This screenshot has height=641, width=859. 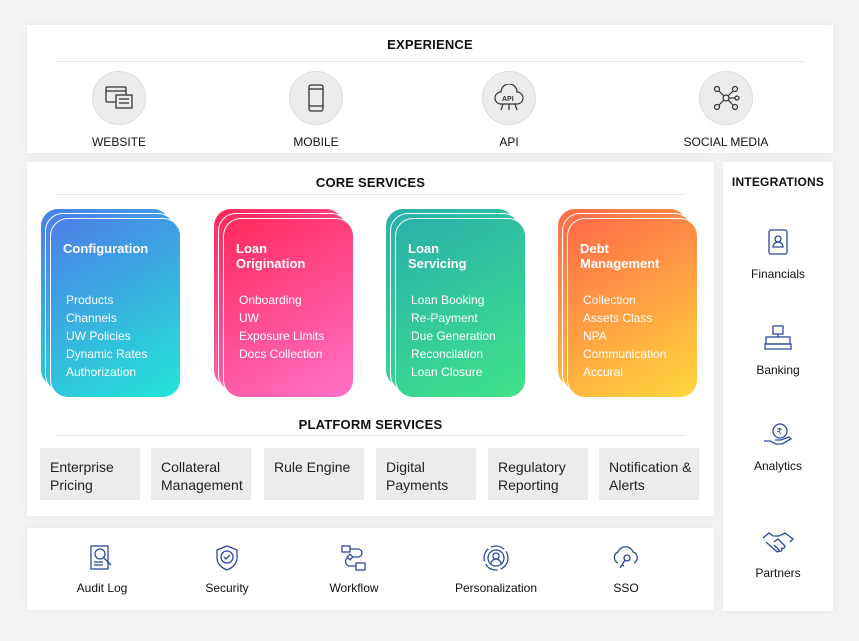 What do you see at coordinates (98, 336) in the screenshot?
I see `card-item: UW Policies` at bounding box center [98, 336].